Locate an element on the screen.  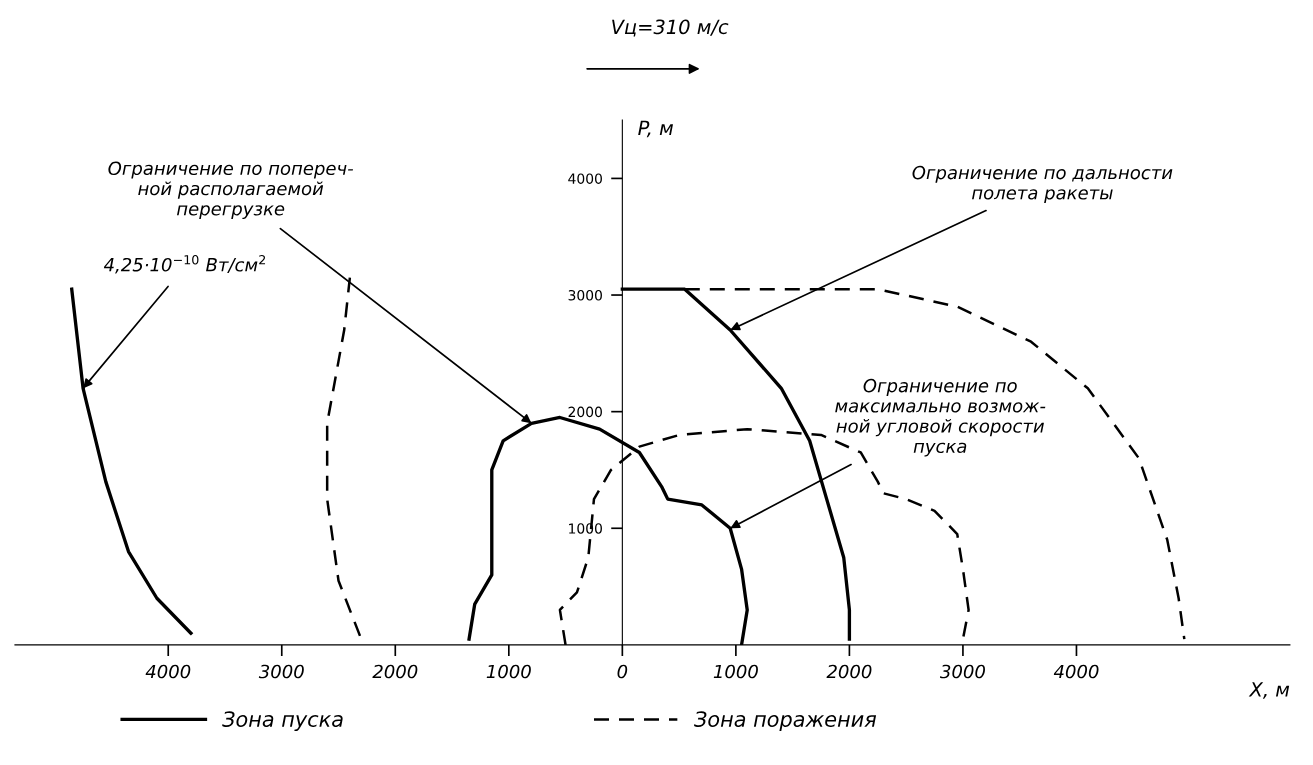
y-tick-label: 4000 is located at coordinates (585, 178).